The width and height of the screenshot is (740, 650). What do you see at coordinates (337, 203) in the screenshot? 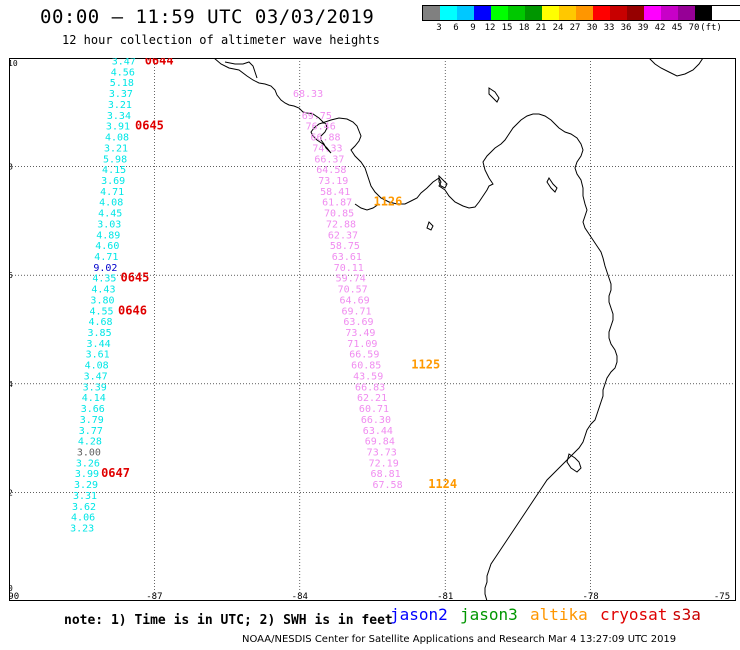
I see `wave-height-value: 61.87` at bounding box center [337, 203].